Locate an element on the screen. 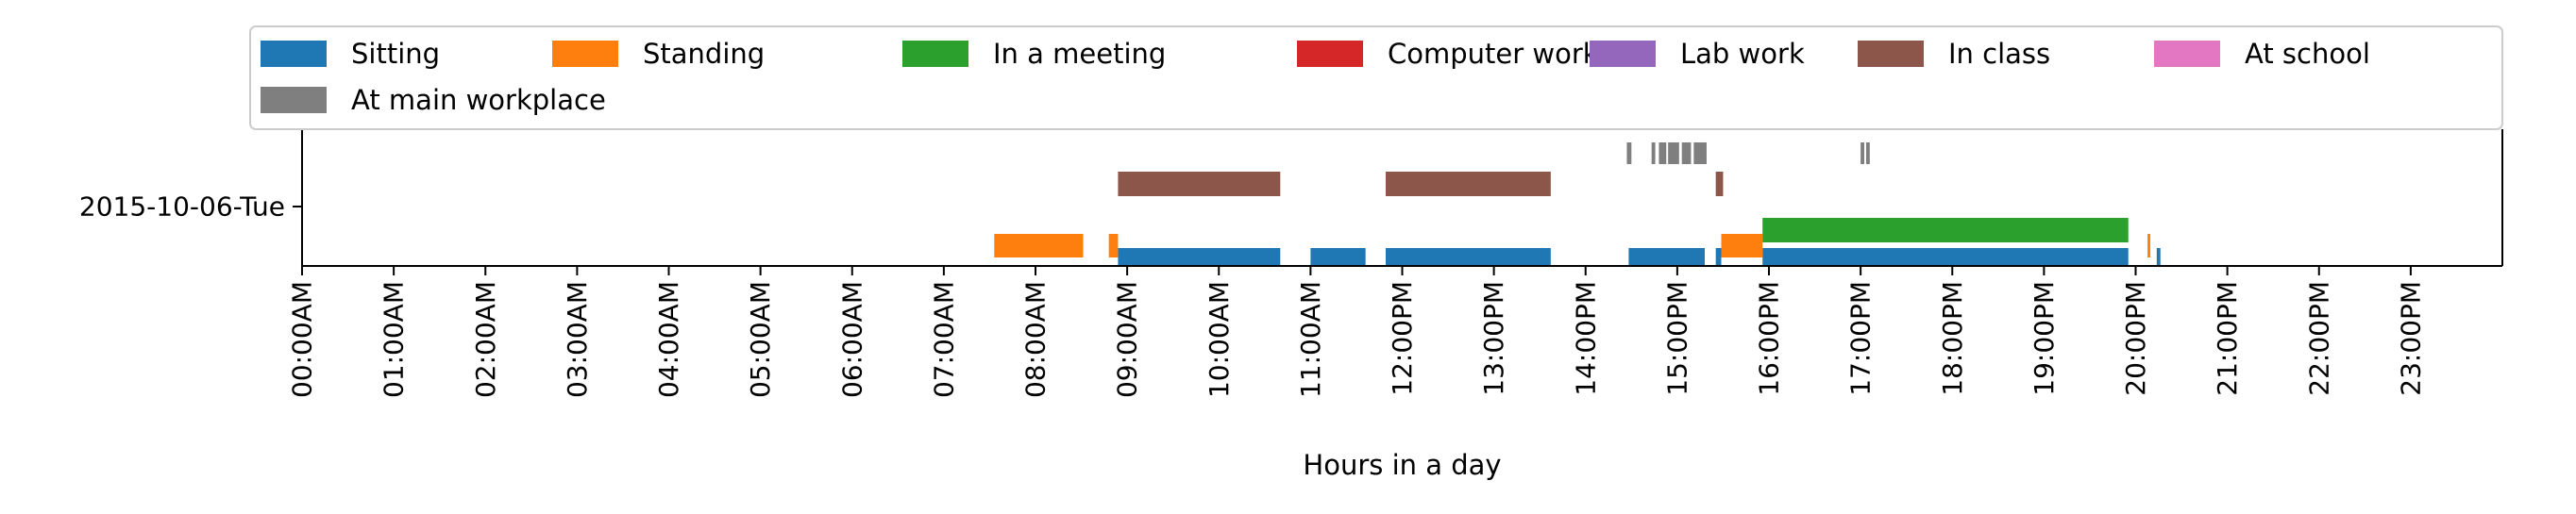 Image resolution: width=2576 pixels, height=514 pixels. x-tick-label: 03:00AM is located at coordinates (578, 339).